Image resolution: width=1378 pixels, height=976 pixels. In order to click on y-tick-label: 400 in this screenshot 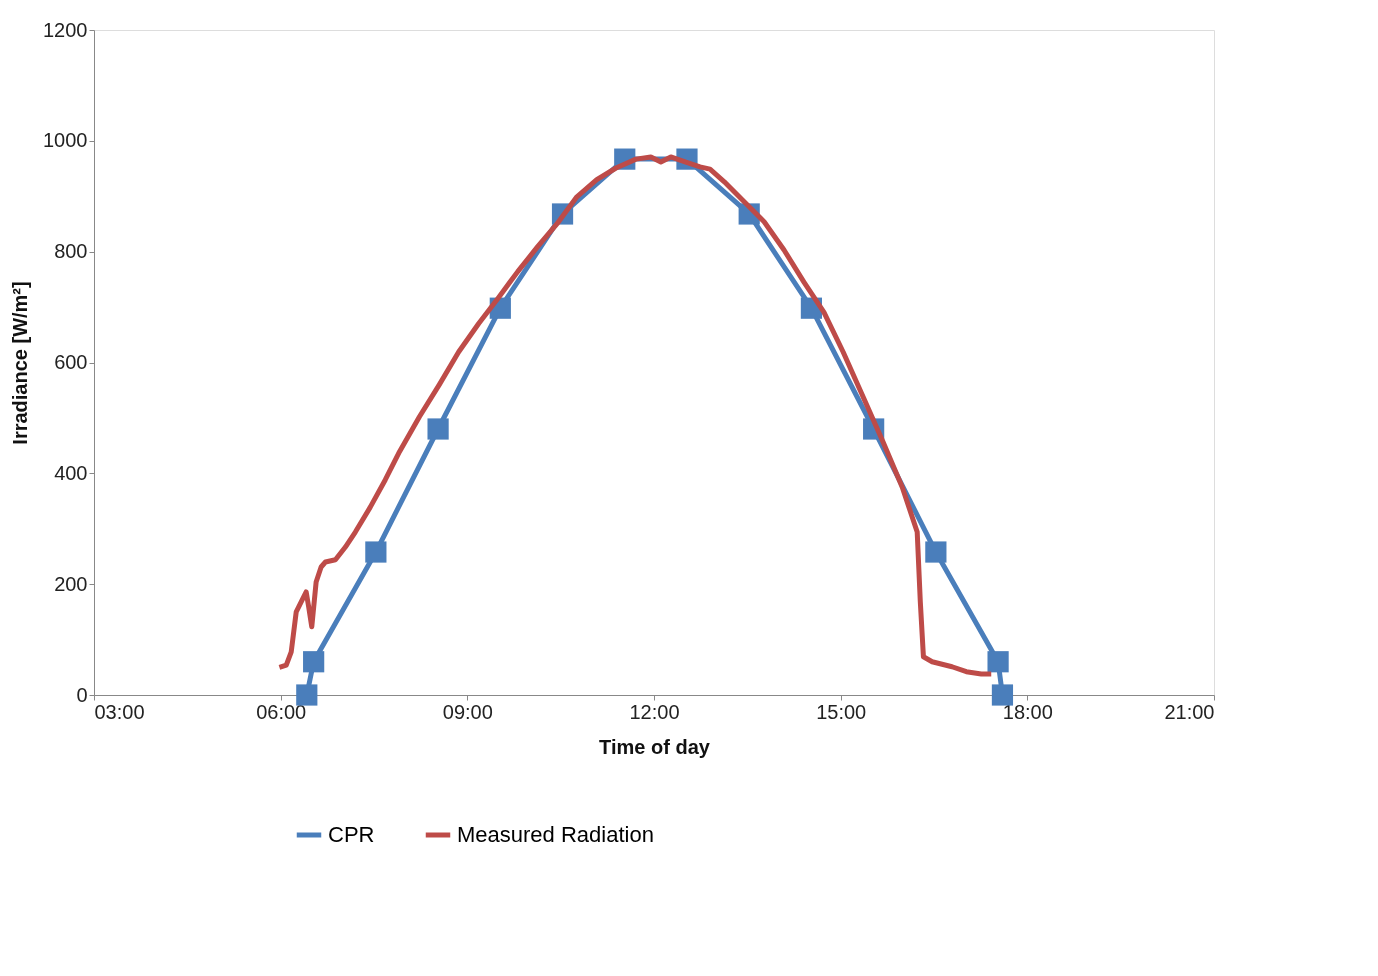, I will do `click(71, 472)`.